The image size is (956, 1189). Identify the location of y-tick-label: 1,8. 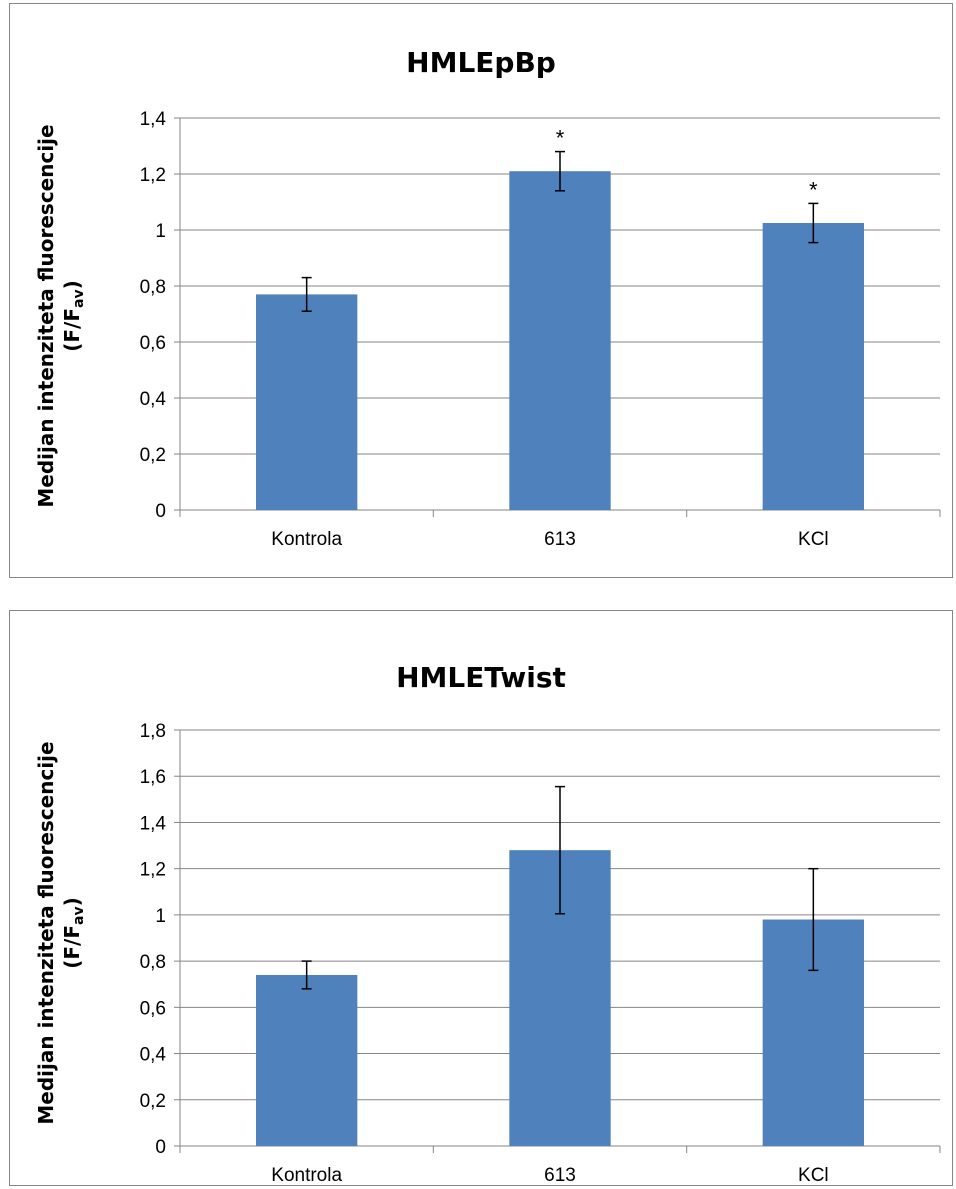
(153, 731).